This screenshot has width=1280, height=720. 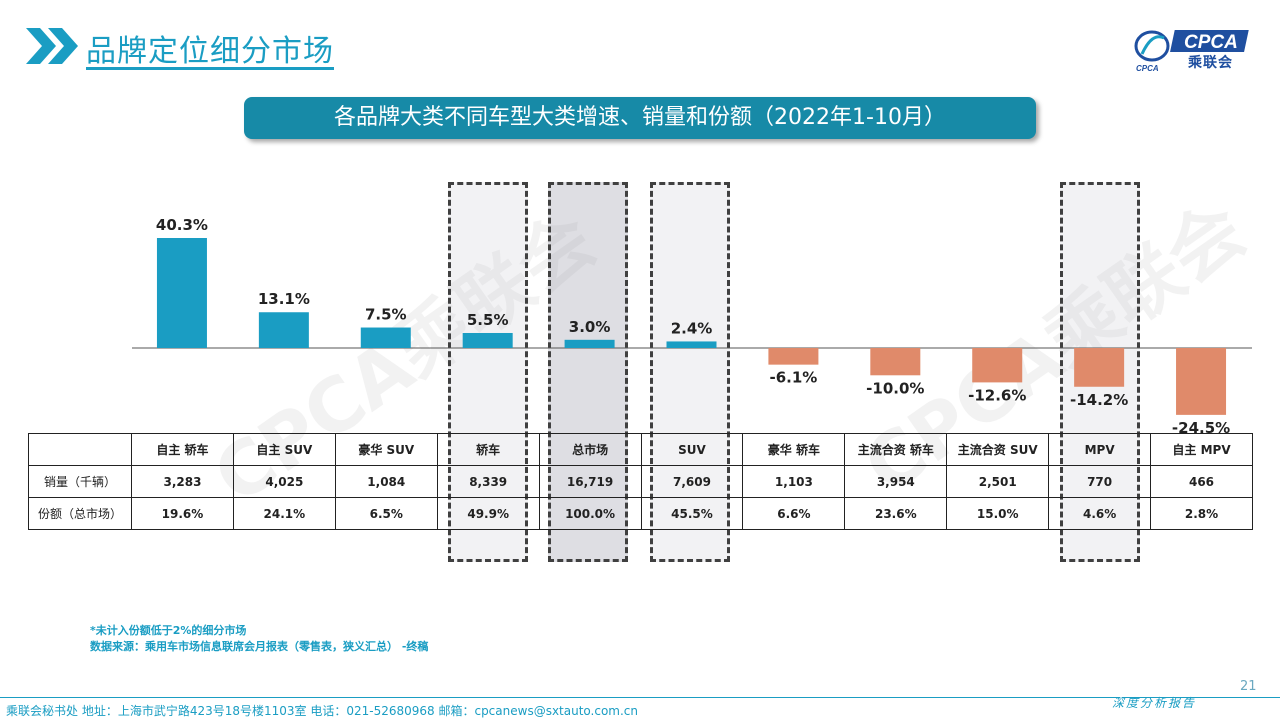 I want to click on table-cell: 2.8%, so click(x=1201, y=513).